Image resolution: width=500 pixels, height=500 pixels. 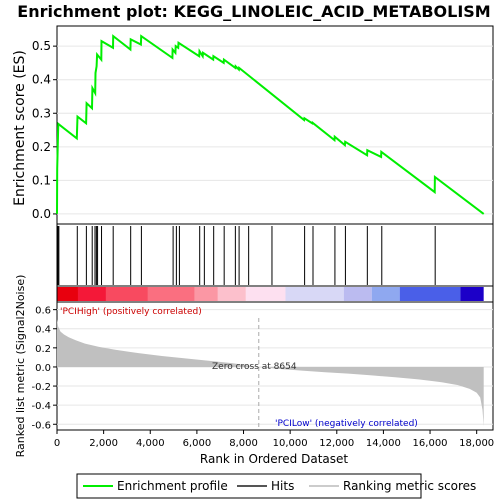 I want to click on legend-metric-label: Ranking metric scores, so click(x=409, y=486).